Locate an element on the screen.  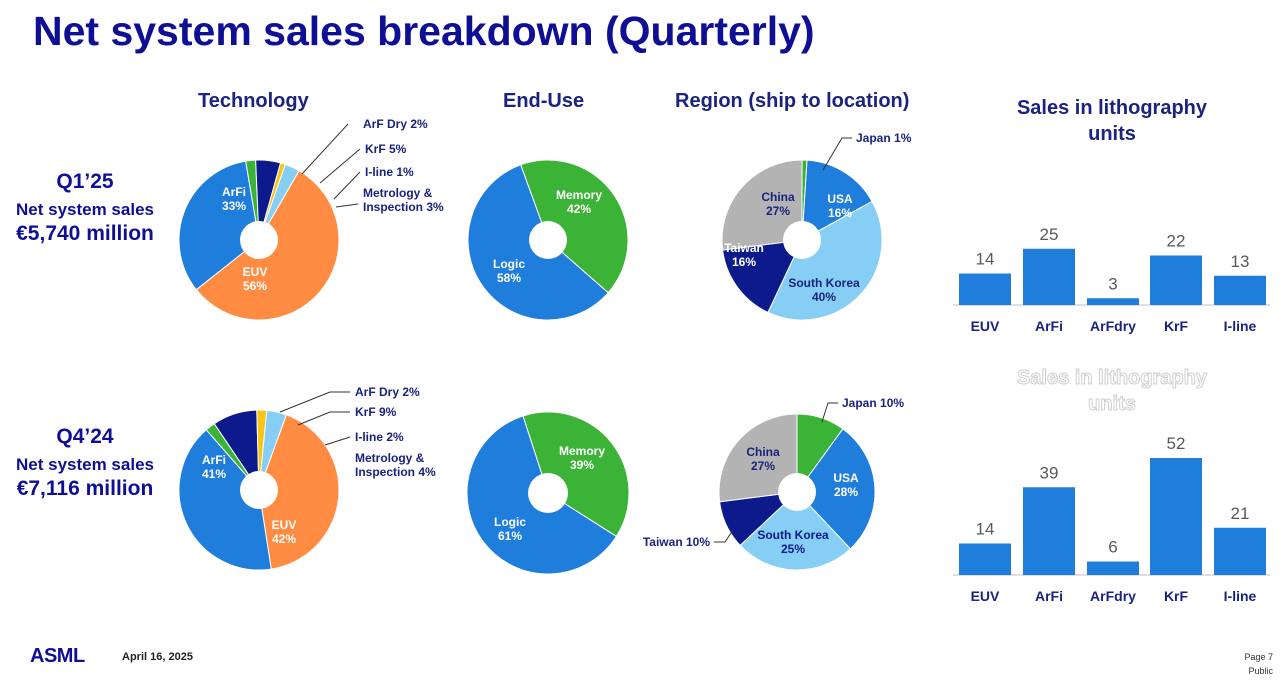
pie-slice-china is located at coordinates (758, 458).